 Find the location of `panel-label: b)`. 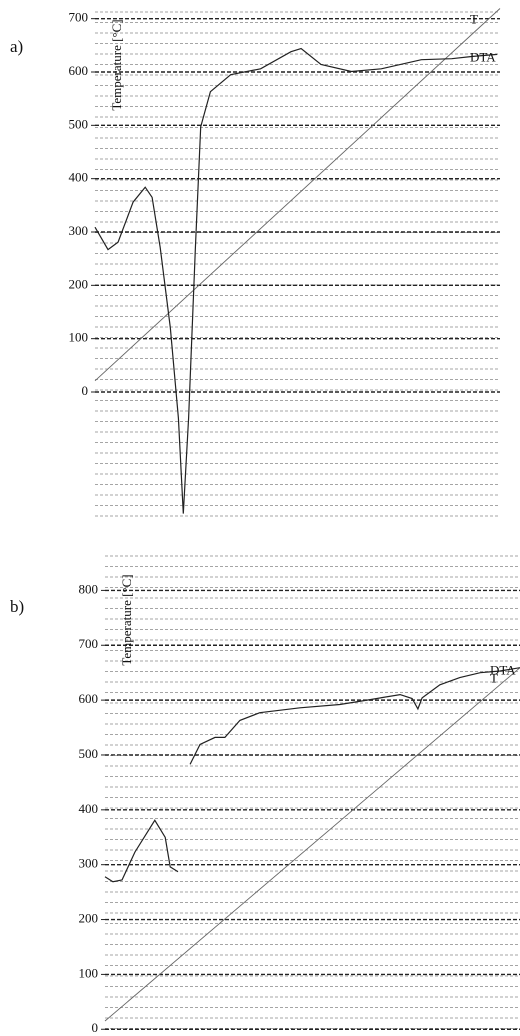

panel-label: b) is located at coordinates (17, 606).